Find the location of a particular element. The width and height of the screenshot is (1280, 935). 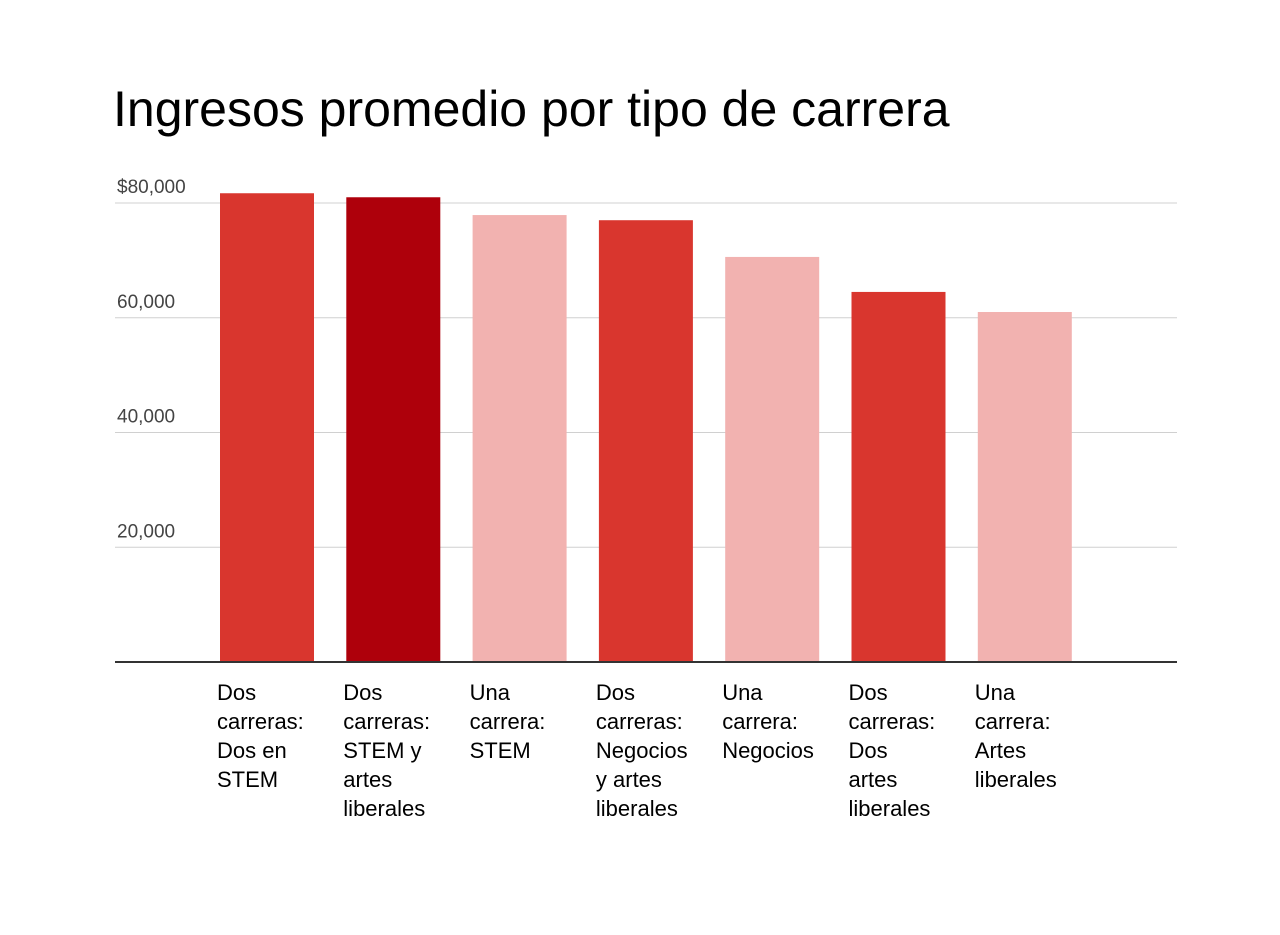

x-category-label: Una carrera: Artes liberales is located at coordinates (1015, 736).